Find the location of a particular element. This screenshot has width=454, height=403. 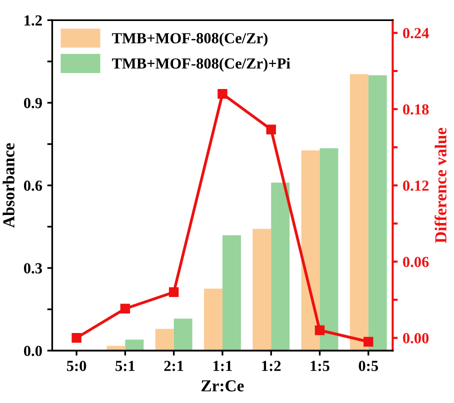

y-tick-label: 0.6 is located at coordinates (33, 185).